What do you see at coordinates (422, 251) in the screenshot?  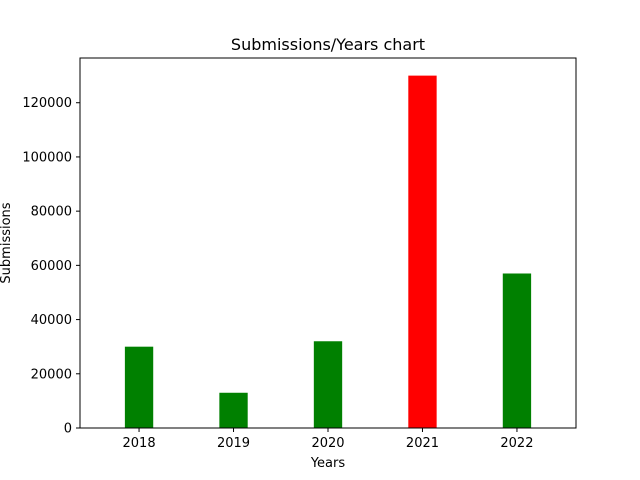 I see `bar-2021` at bounding box center [422, 251].